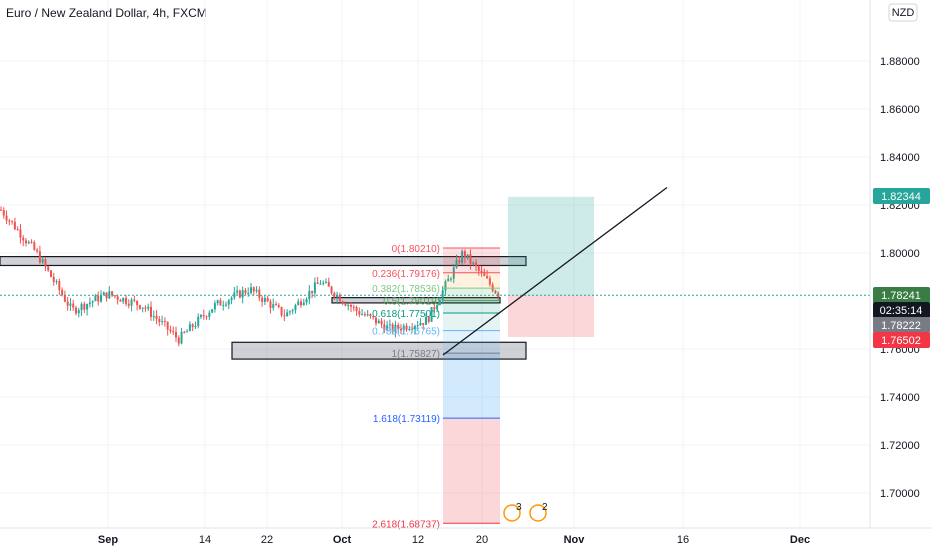 The image size is (932, 550). Describe the element at coordinates (901, 268) in the screenshot. I see `price-tags: 1.82344 1.78241 02:35:14 1.78222 1.76502` at that location.